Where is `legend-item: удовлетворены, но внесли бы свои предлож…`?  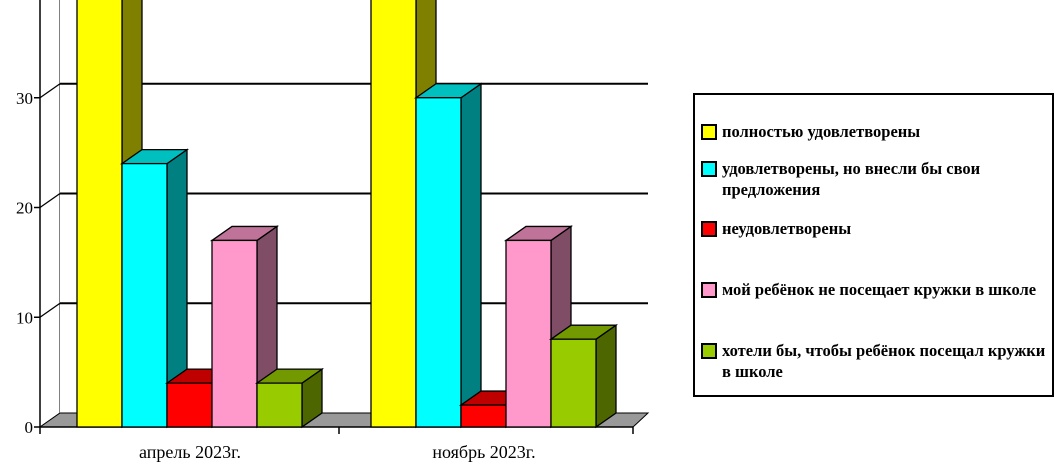 legend-item: удовлетворены, но внесли бы свои предлож… is located at coordinates (878, 179).